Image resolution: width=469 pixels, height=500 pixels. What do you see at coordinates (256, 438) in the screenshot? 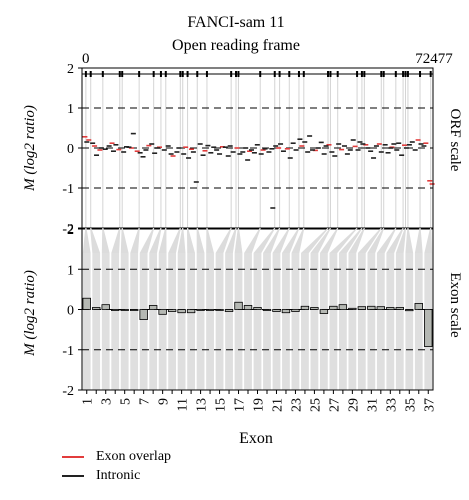
I see `x-axis-label: Exon` at bounding box center [256, 438].